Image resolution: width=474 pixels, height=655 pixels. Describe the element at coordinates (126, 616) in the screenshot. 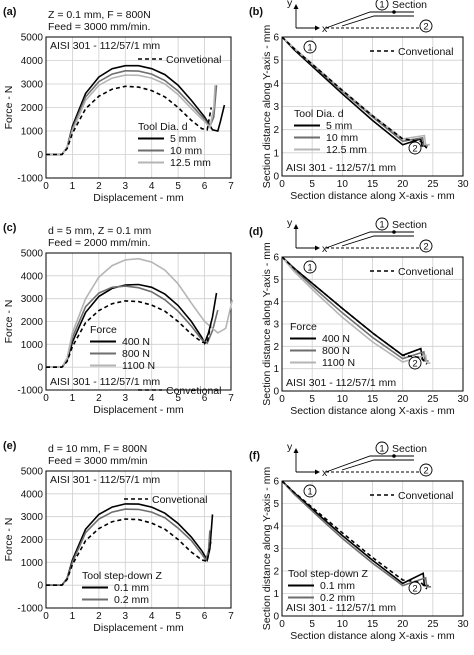

I see `x-tick-label: 3` at that location.